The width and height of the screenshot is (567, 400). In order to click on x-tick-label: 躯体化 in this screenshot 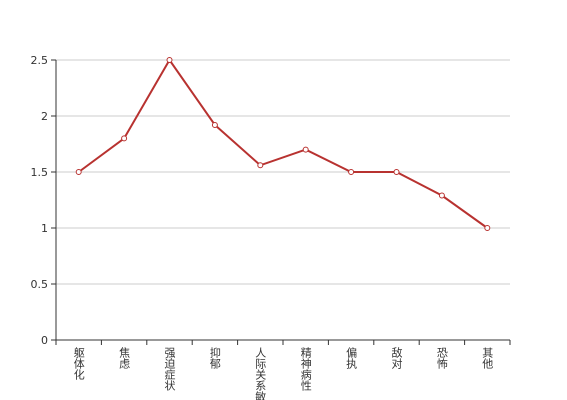, I will do `click(78, 364)`.